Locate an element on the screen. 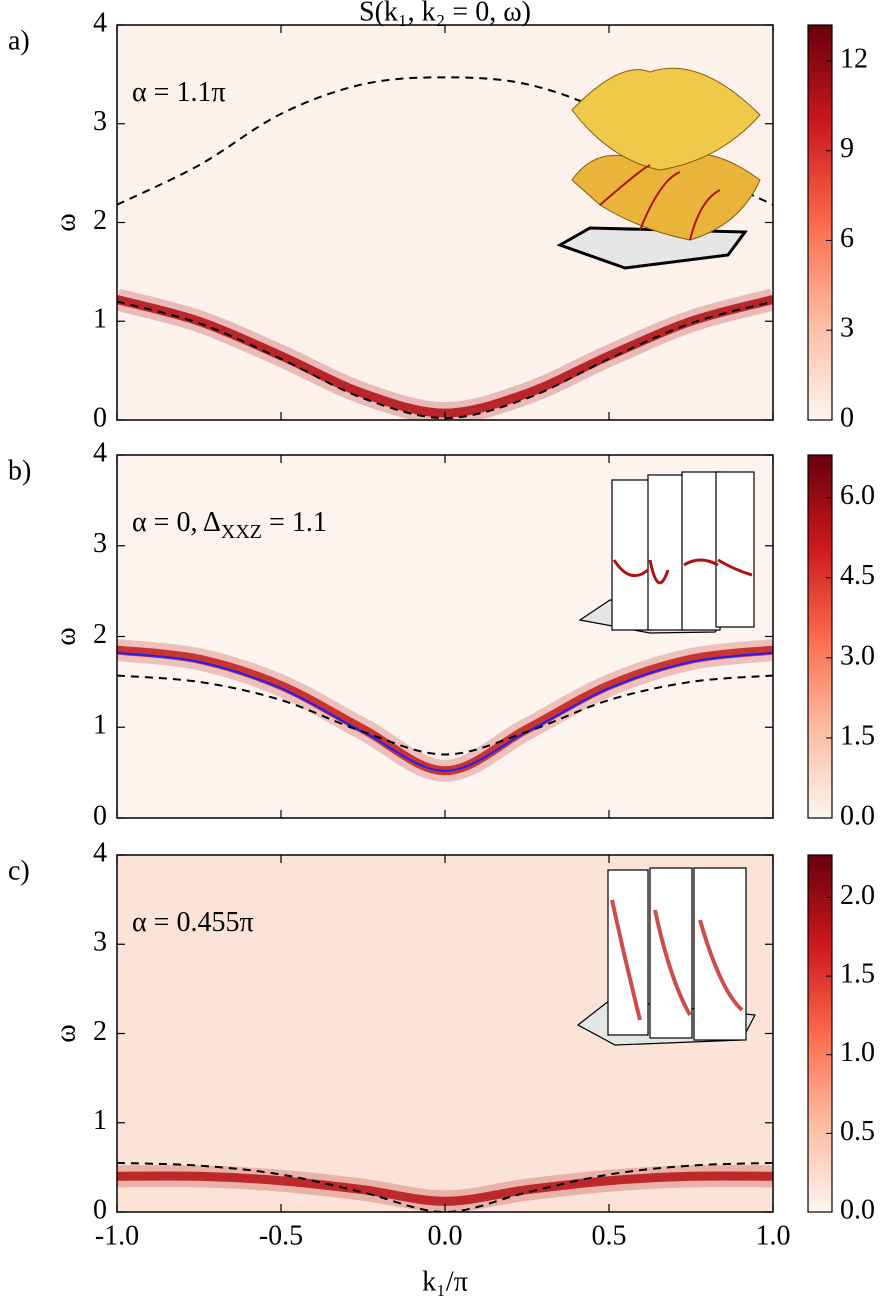  annotation: α = 0.455π is located at coordinates (193, 922).